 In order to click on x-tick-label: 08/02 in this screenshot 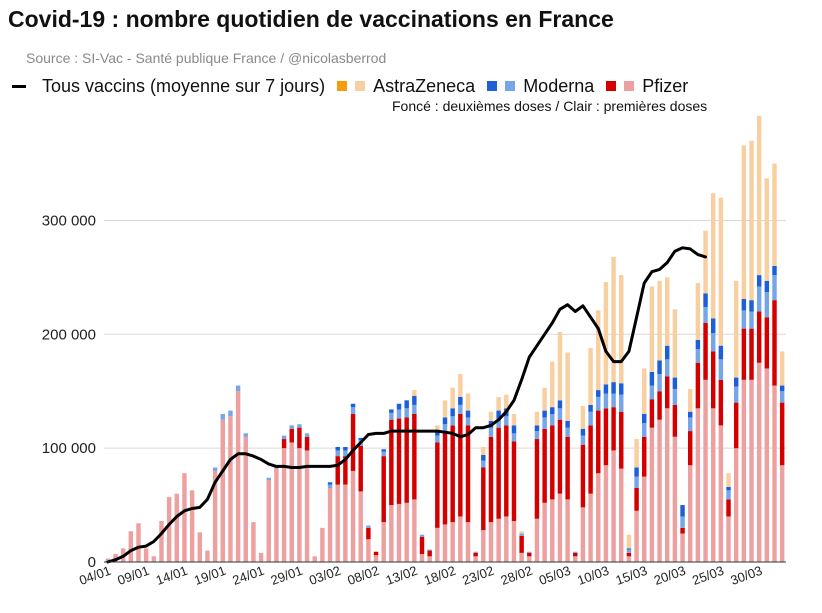, I will do `click(363, 575)`.